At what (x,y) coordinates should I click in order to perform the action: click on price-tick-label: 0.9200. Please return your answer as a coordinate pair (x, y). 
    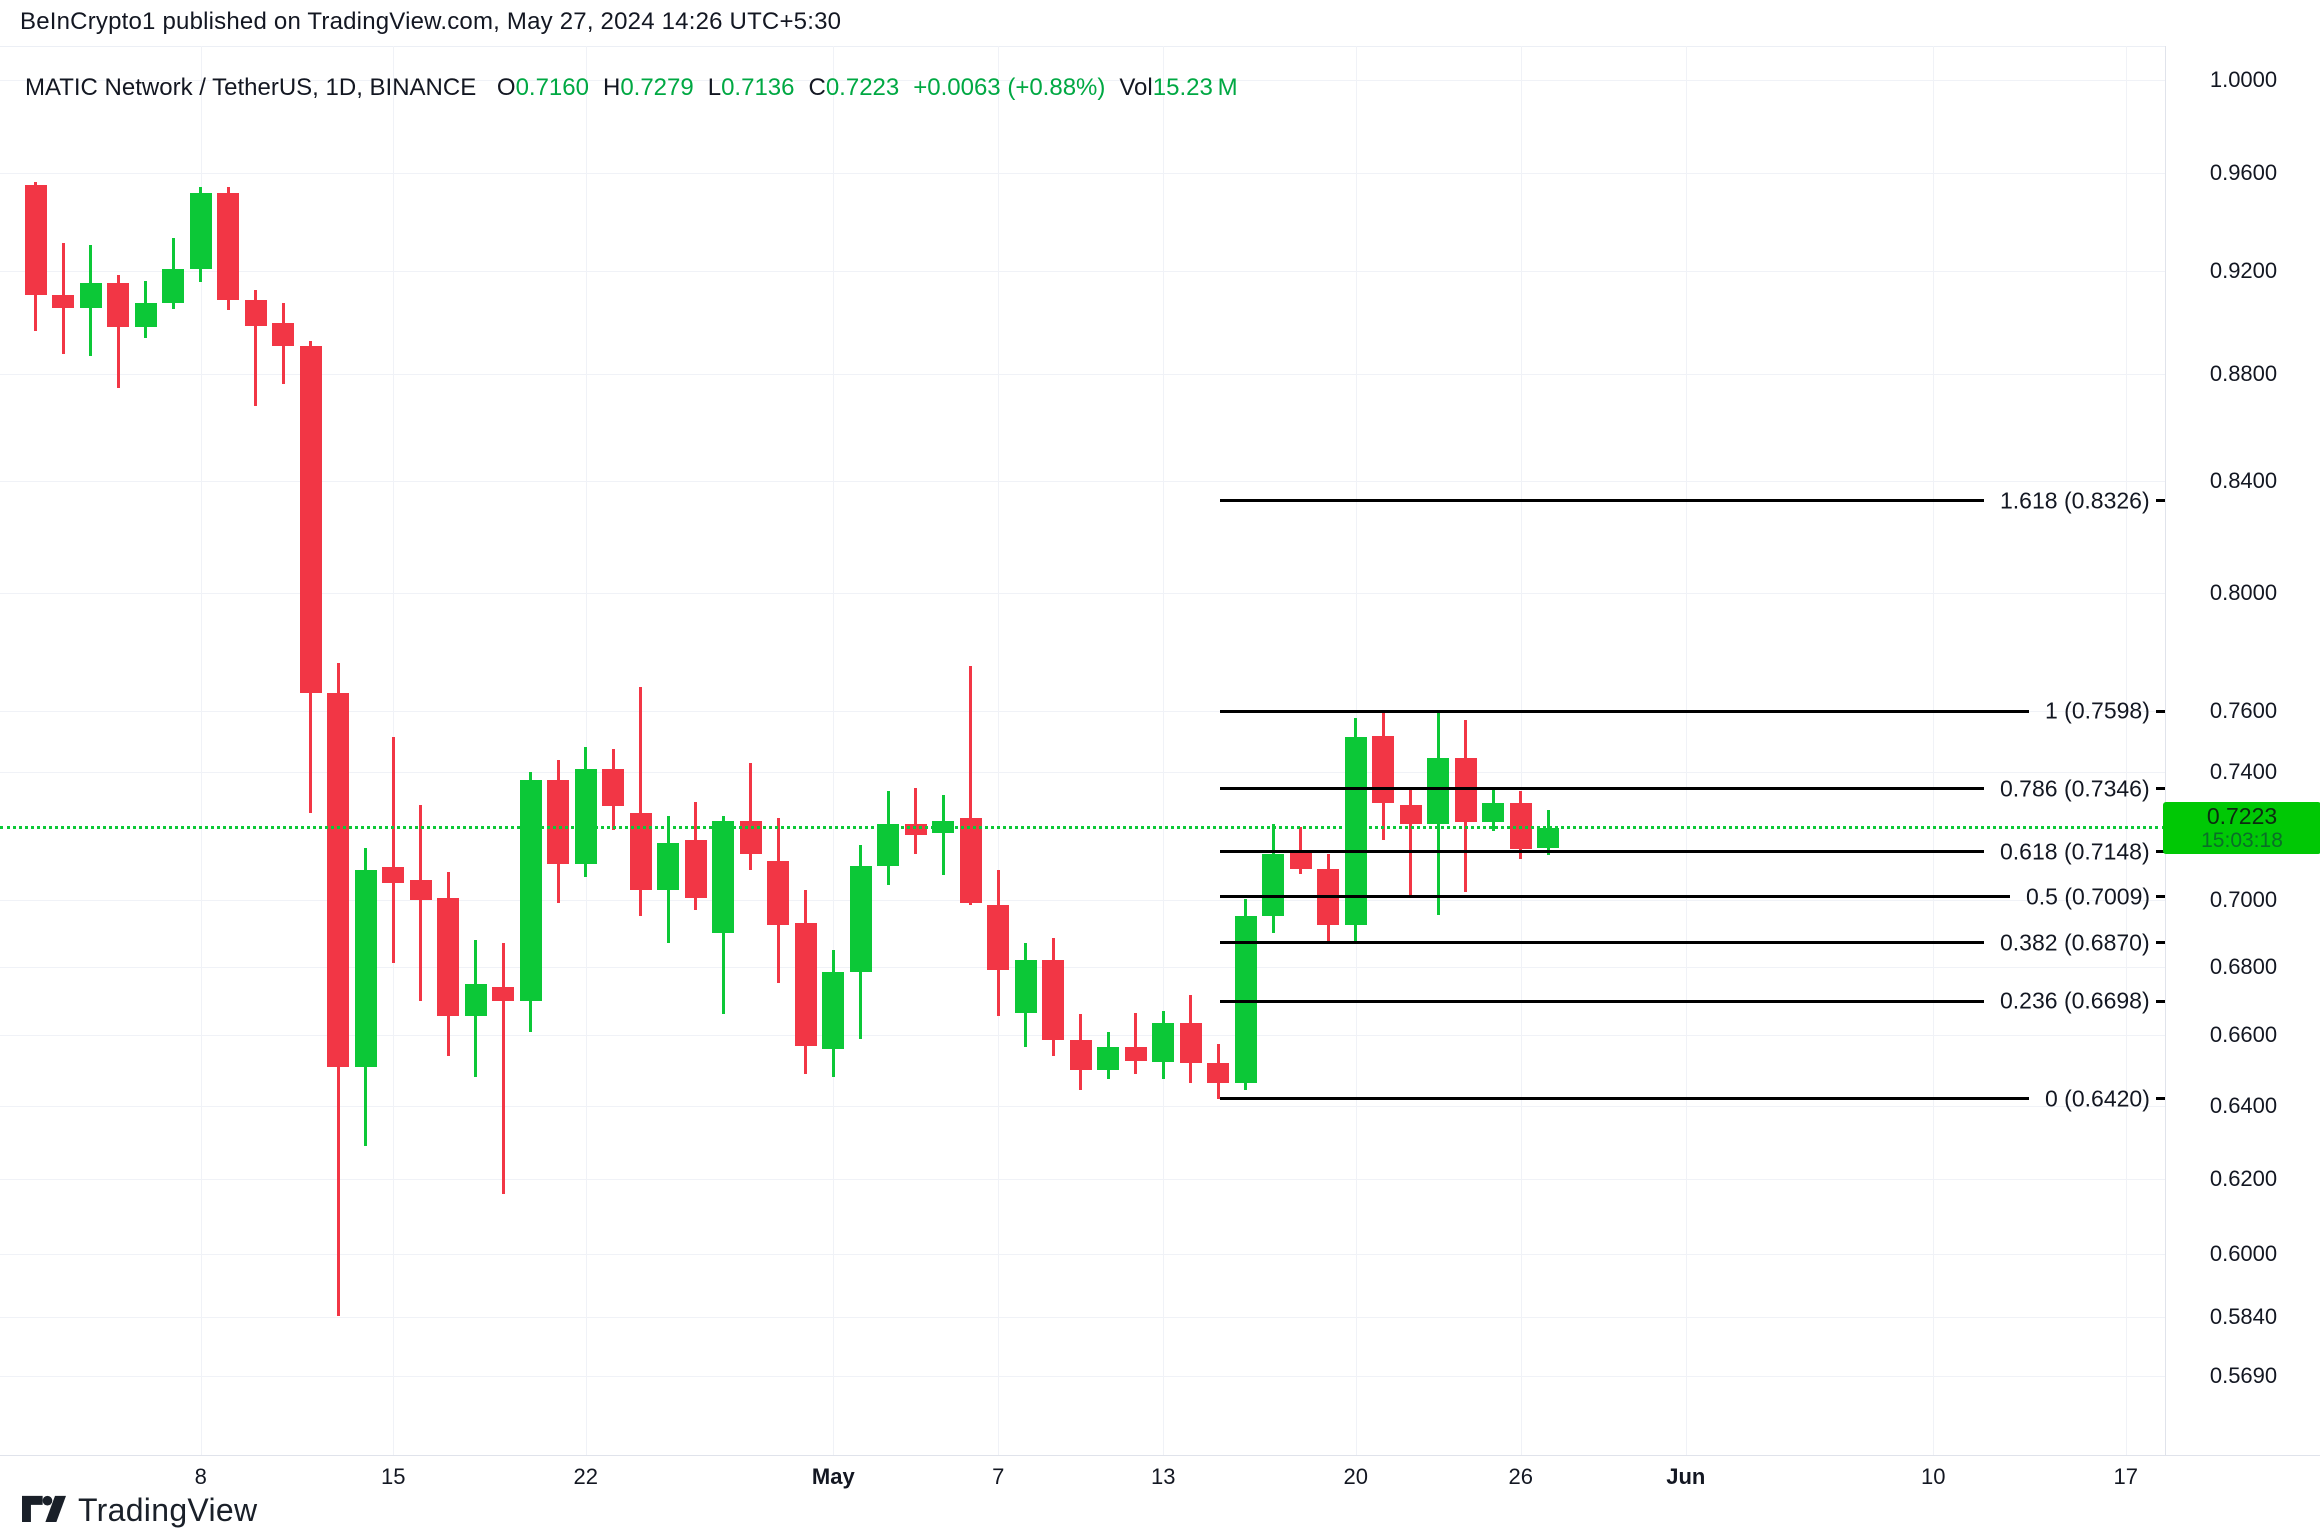
    Looking at the image, I should click on (2243, 271).